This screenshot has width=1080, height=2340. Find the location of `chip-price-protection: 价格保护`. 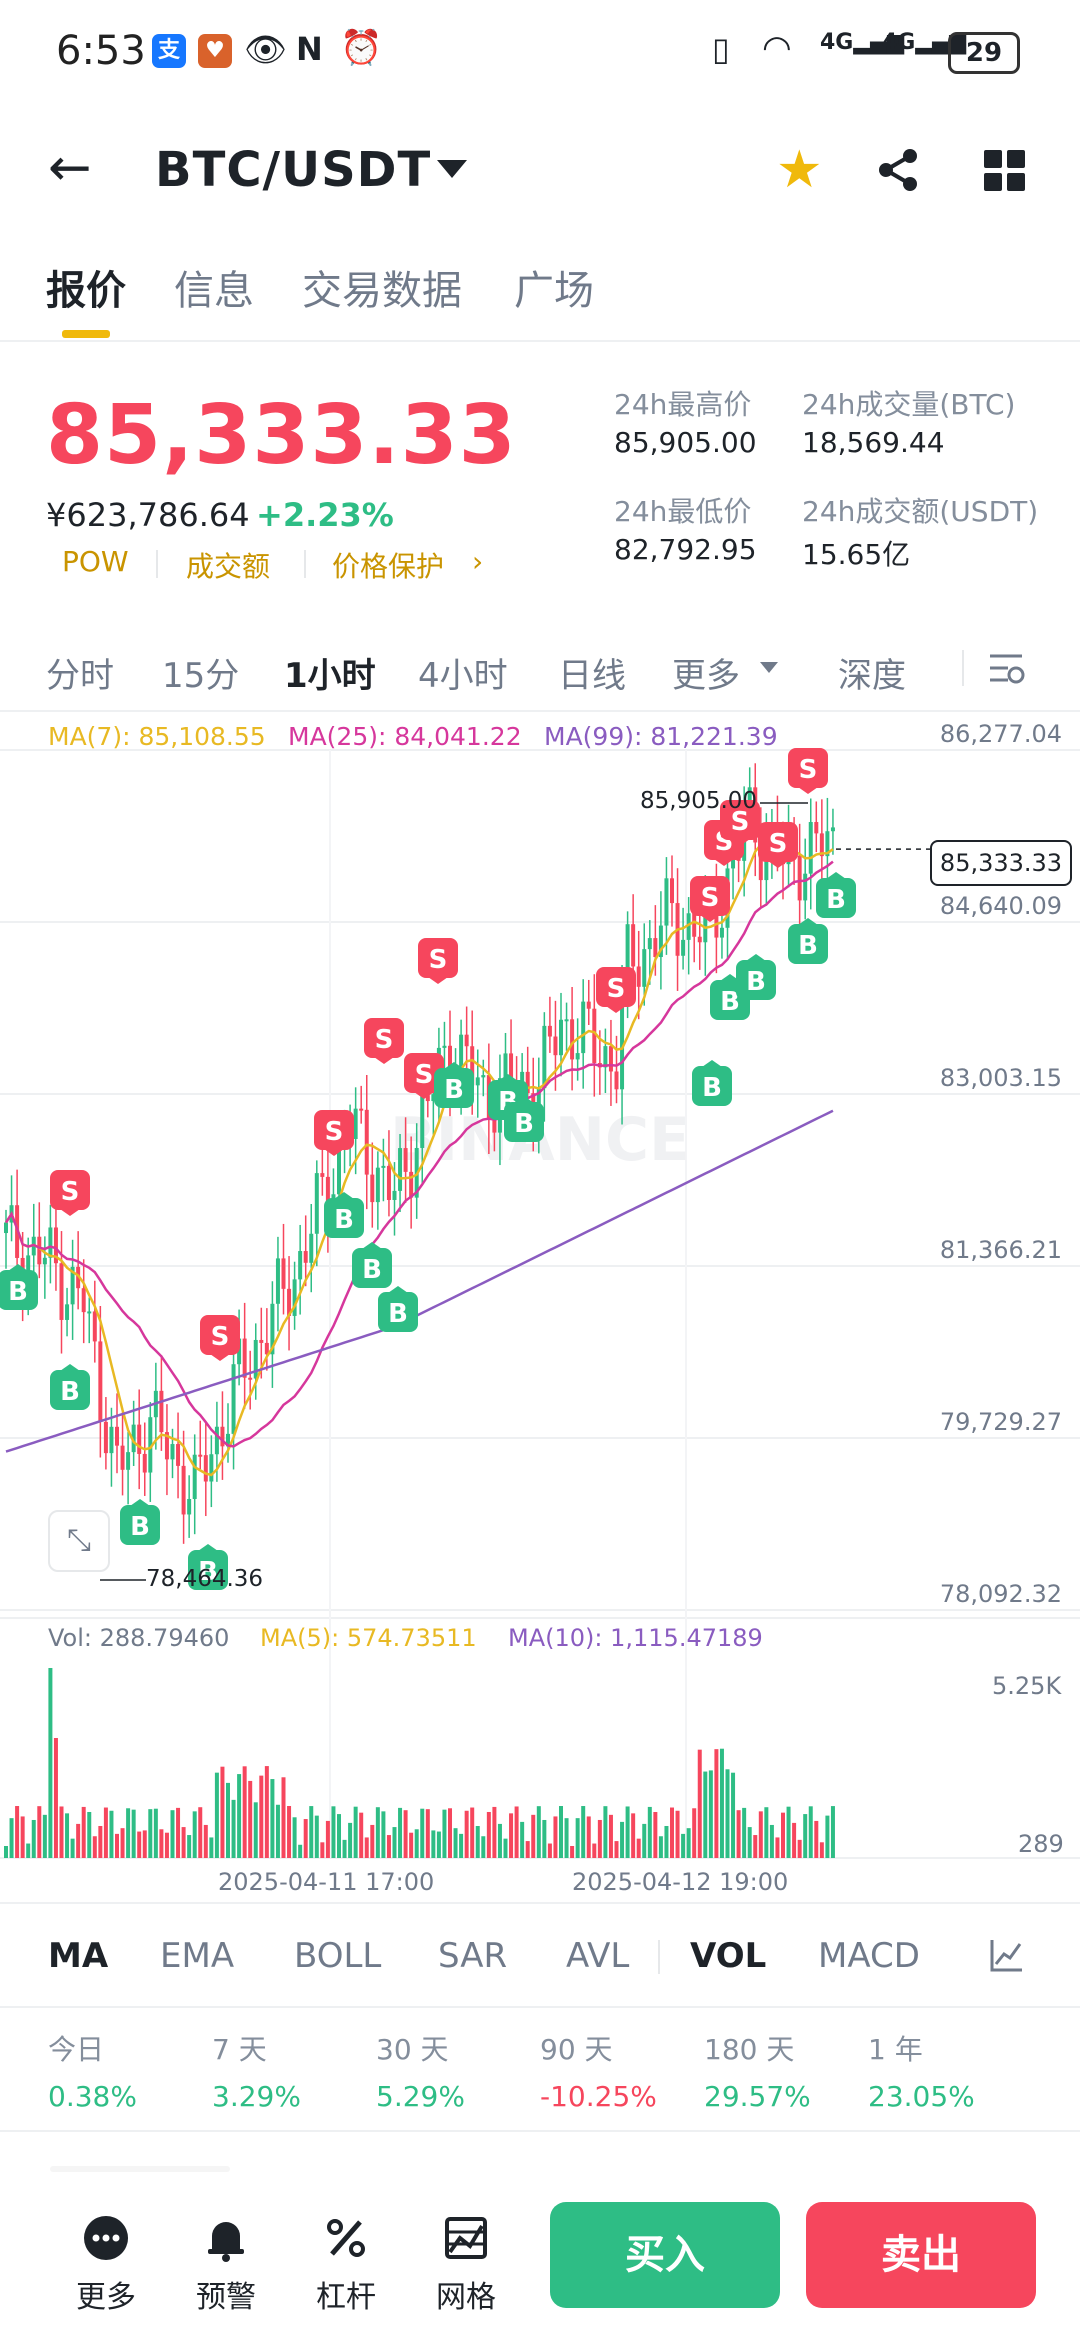

chip-price-protection: 价格保护 is located at coordinates (388, 566).